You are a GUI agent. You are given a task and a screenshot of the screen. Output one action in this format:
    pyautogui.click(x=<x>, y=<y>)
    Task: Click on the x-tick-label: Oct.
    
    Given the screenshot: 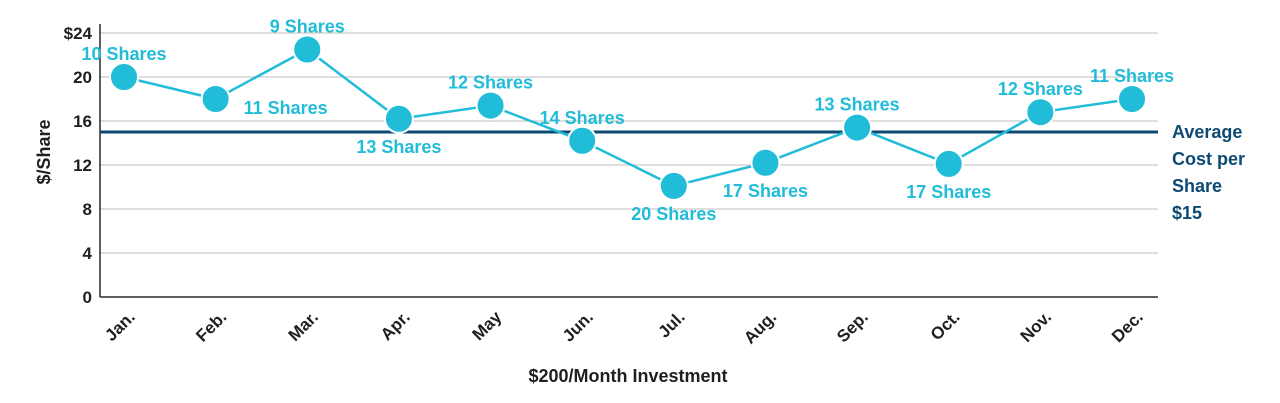 What is the action you would take?
    pyautogui.click(x=945, y=325)
    